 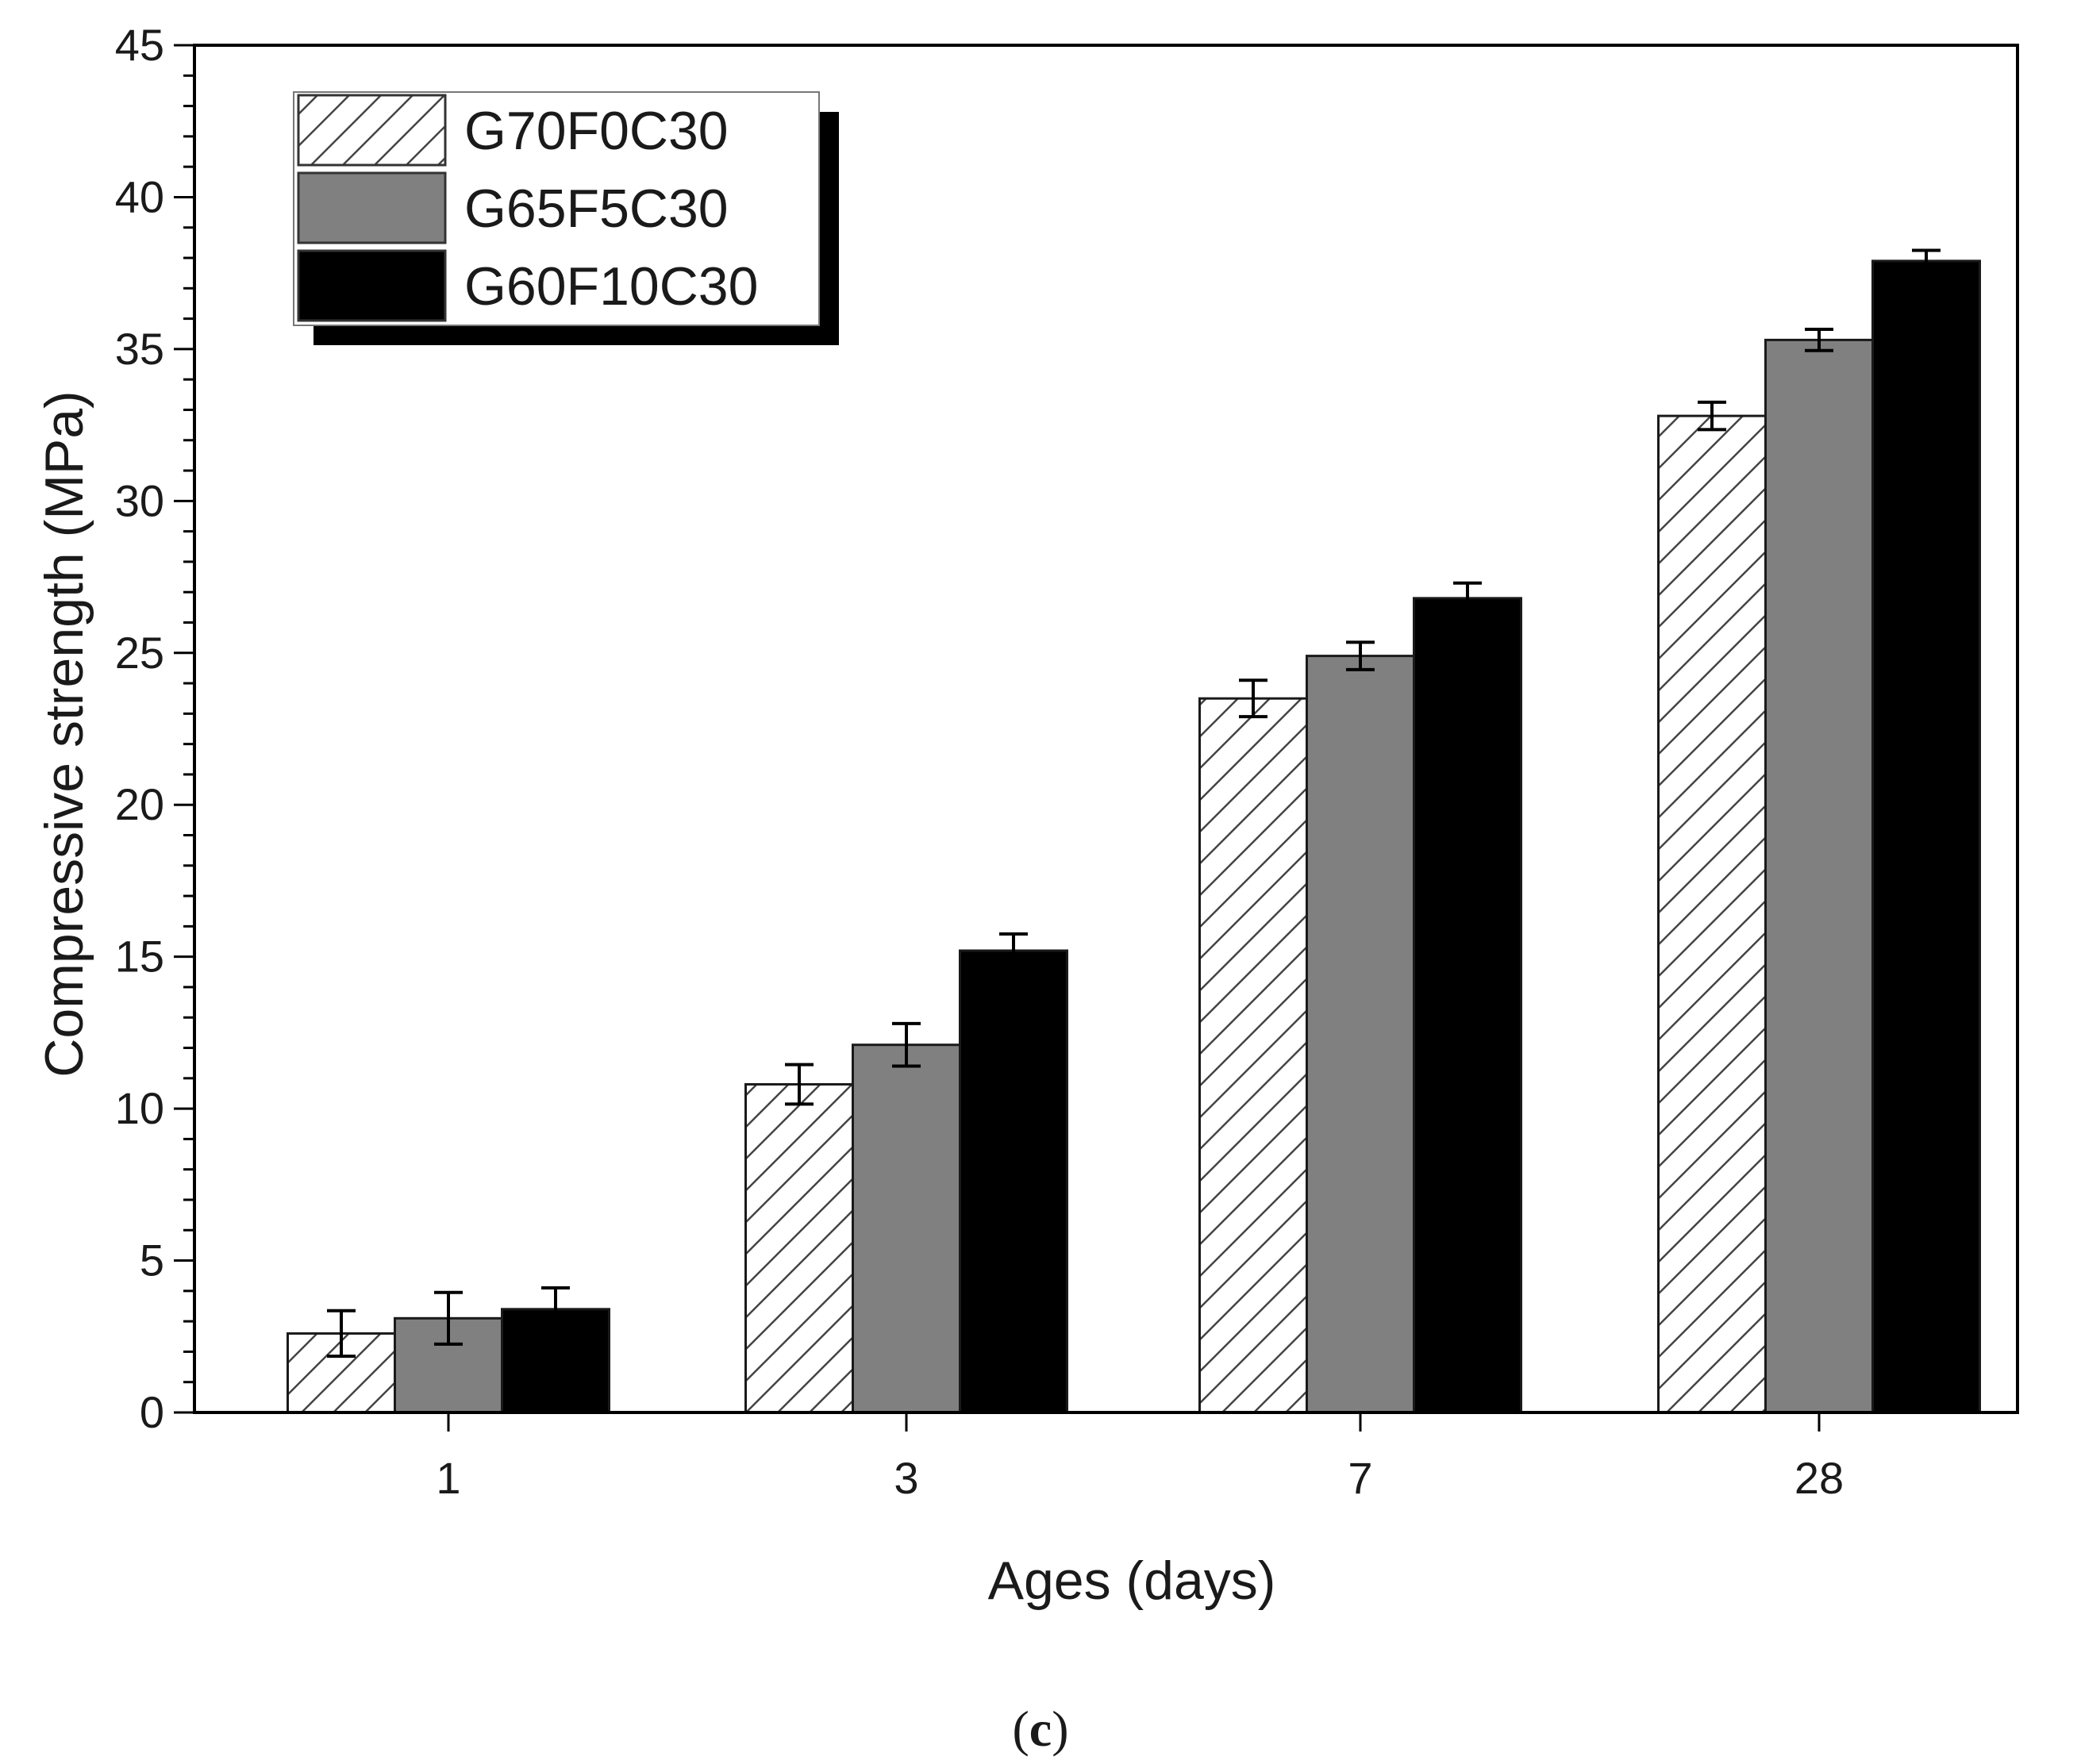 I want to click on panel-label-letter: c, so click(x=1040, y=1729).